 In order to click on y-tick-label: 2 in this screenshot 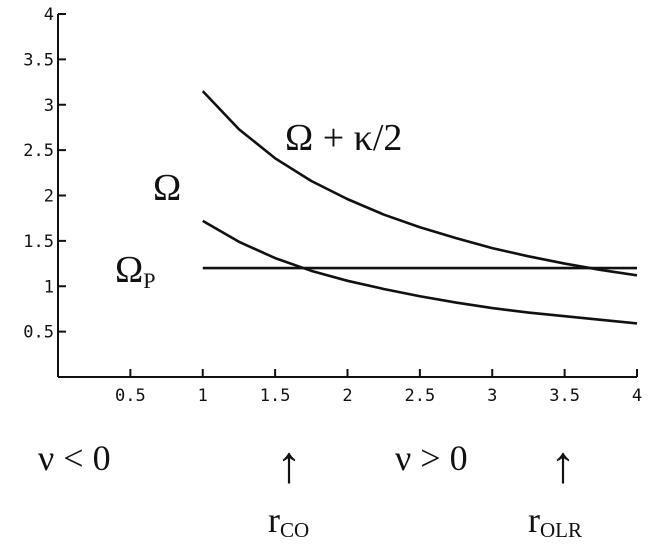, I will do `click(49, 197)`.